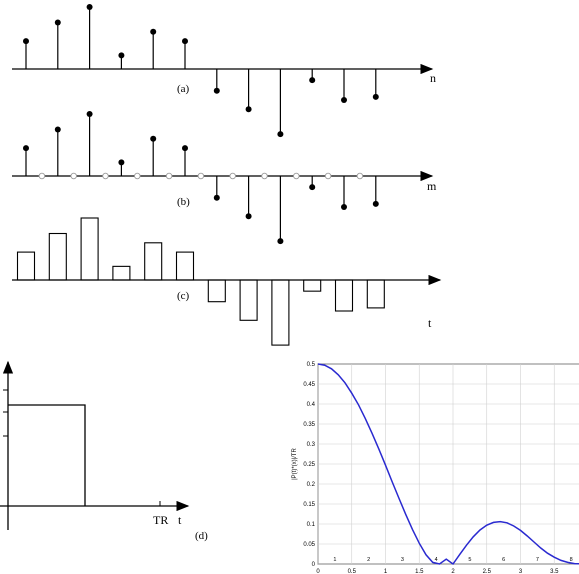  What do you see at coordinates (311, 365) in the screenshot?
I see `y-tick-label-10: 0.5` at bounding box center [311, 365].